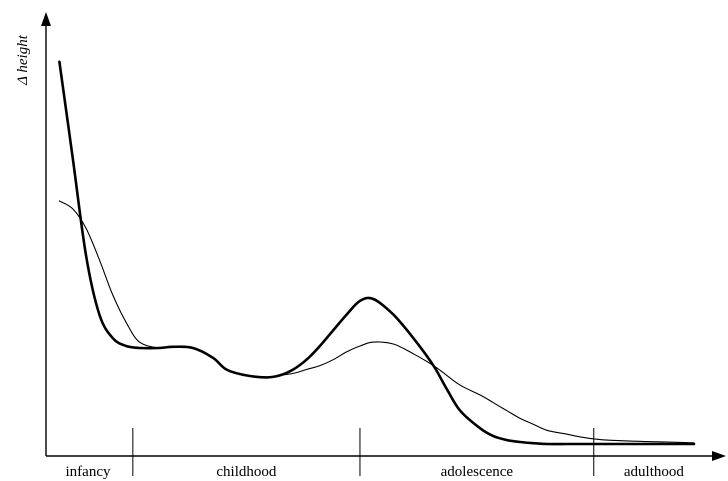  What do you see at coordinates (363, 452) in the screenshot?
I see `stage-dividers` at bounding box center [363, 452].